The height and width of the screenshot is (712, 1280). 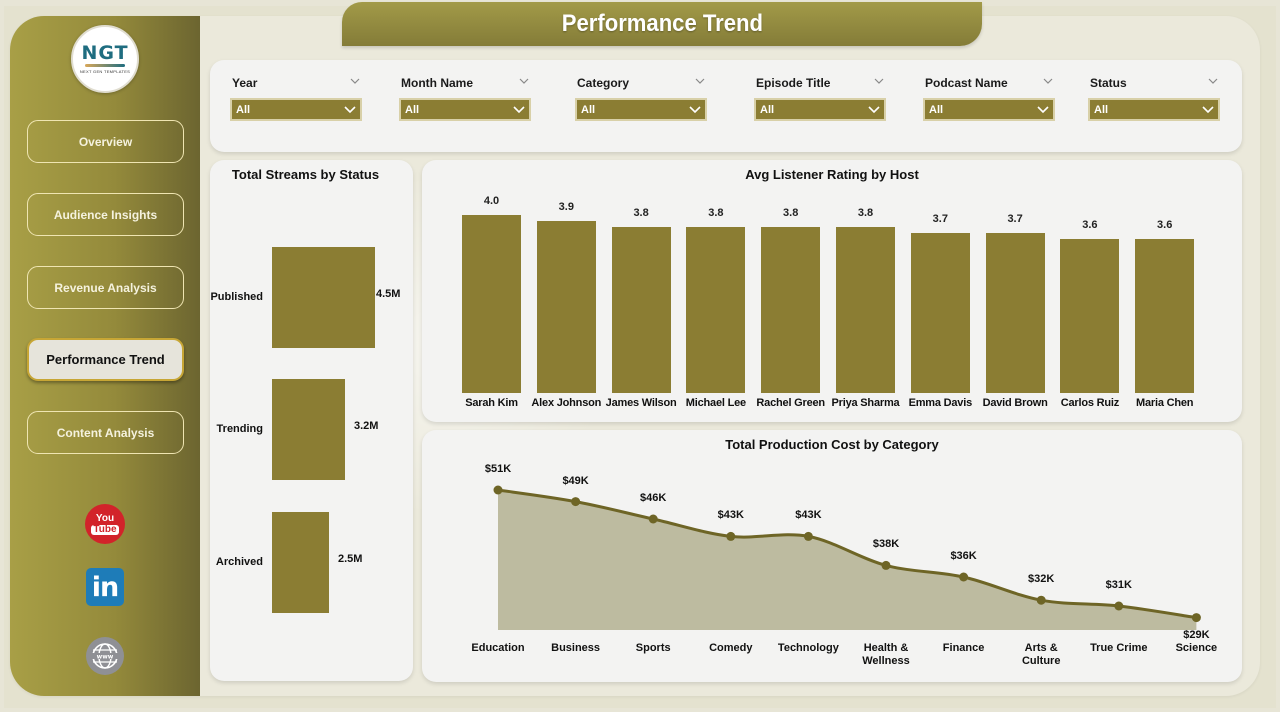 What do you see at coordinates (865, 403) in the screenshot?
I see `axis-category-label: Priya Sharma` at bounding box center [865, 403].